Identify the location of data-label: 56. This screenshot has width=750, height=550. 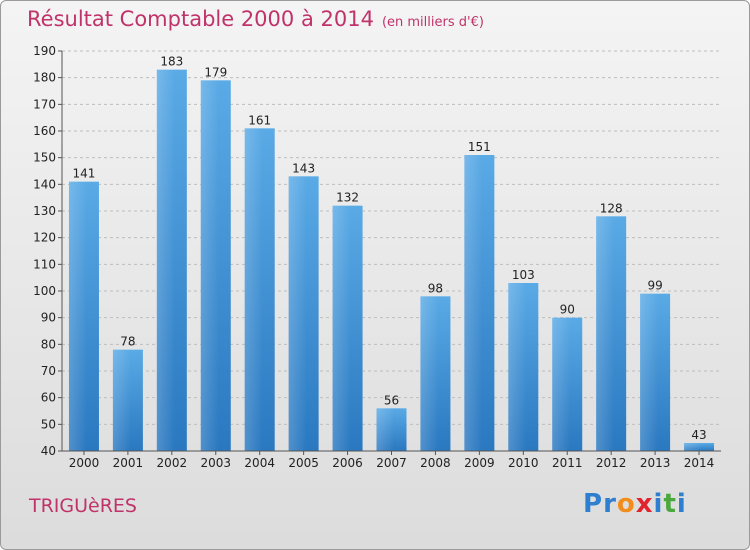
(391, 400).